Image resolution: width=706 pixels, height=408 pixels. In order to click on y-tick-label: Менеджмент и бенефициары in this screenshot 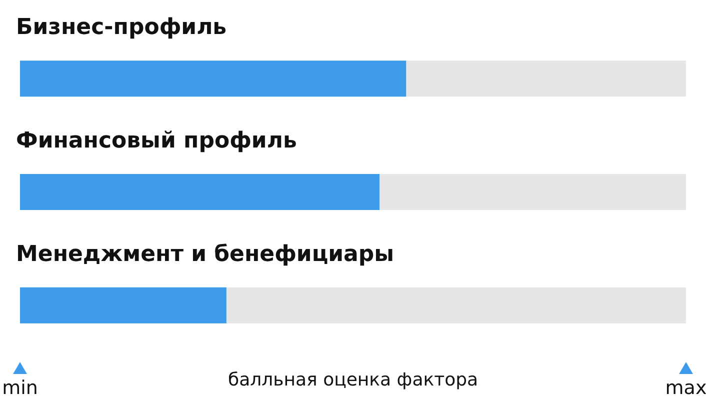, I will do `click(205, 254)`.